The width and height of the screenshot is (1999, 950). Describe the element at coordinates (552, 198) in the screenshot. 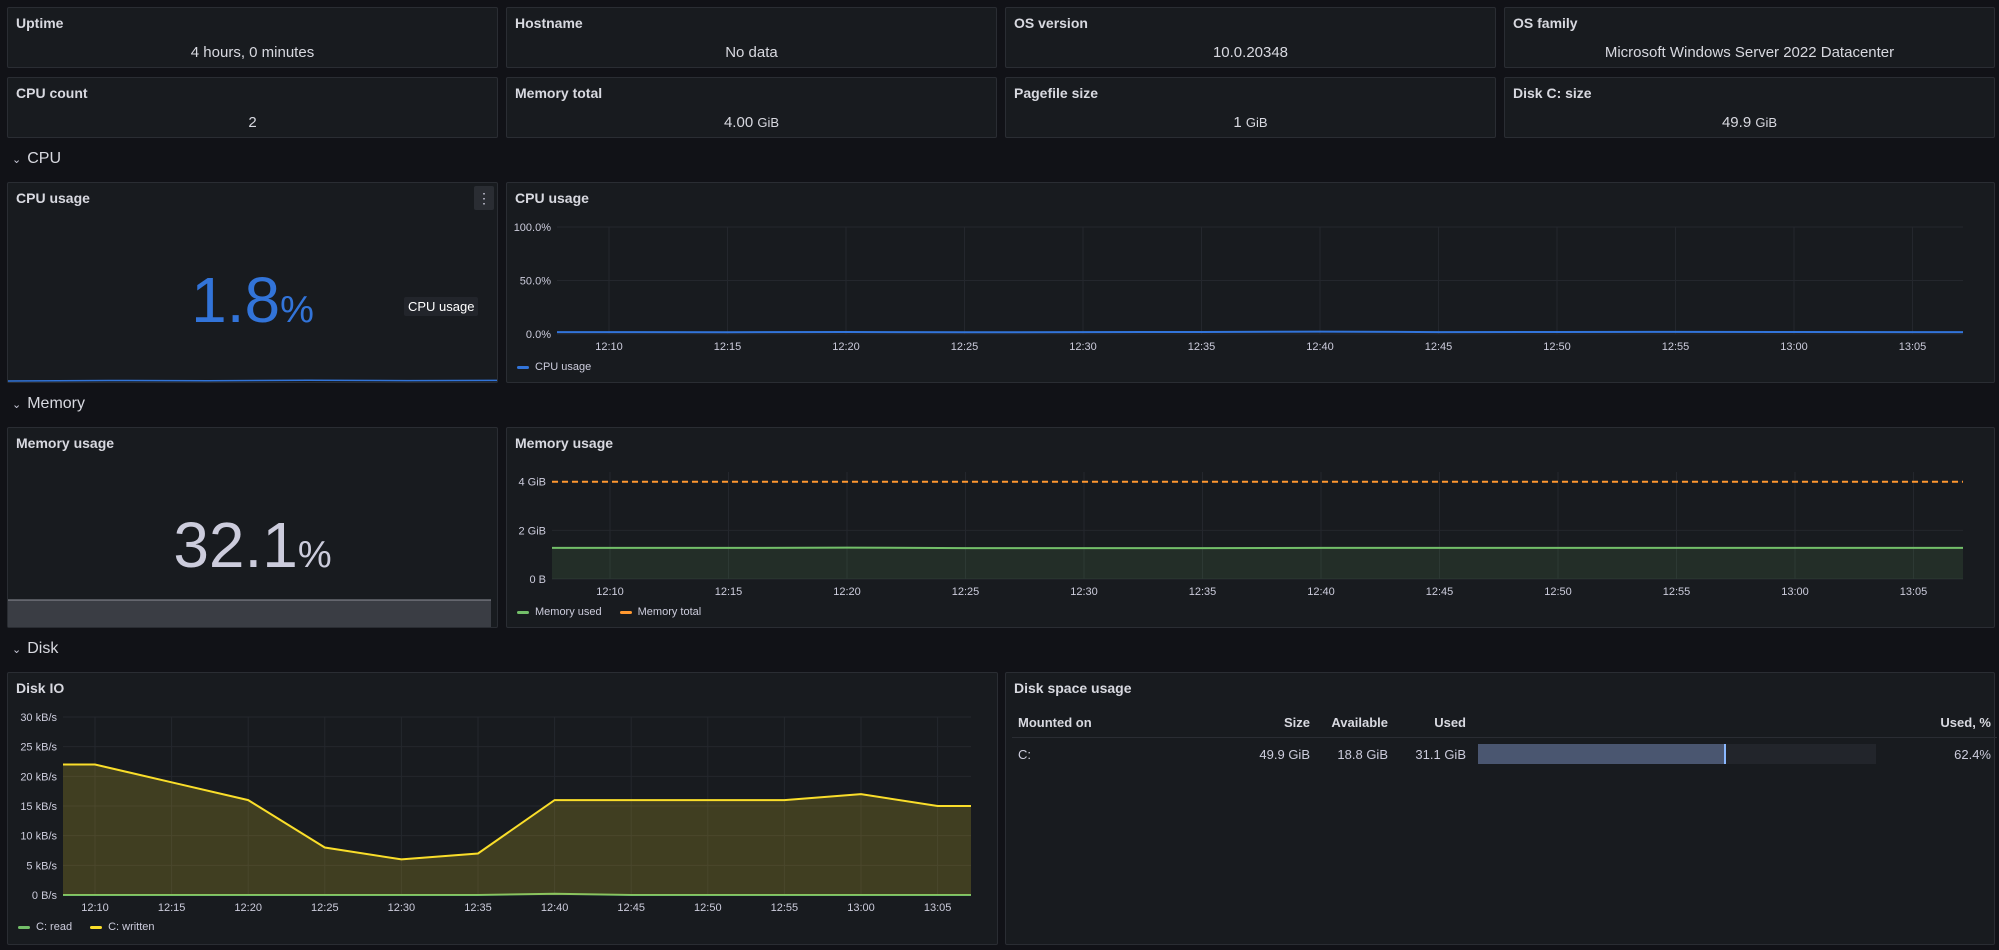

I see `panel-title: CPU usage` at that location.